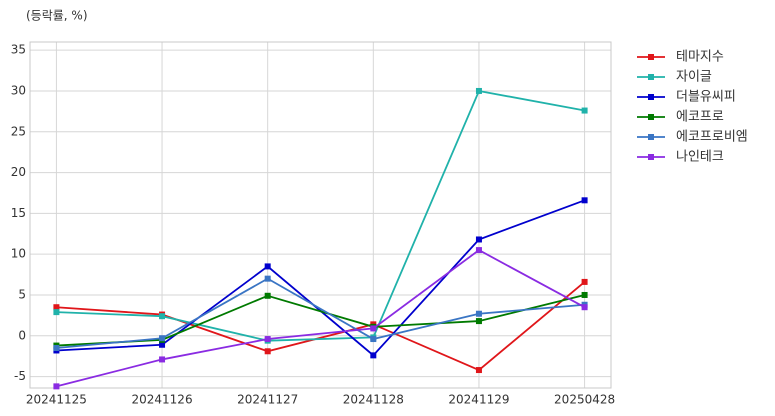 This screenshot has width=775, height=416. Describe the element at coordinates (18, 172) in the screenshot. I see `y-tick-label: 20` at that location.